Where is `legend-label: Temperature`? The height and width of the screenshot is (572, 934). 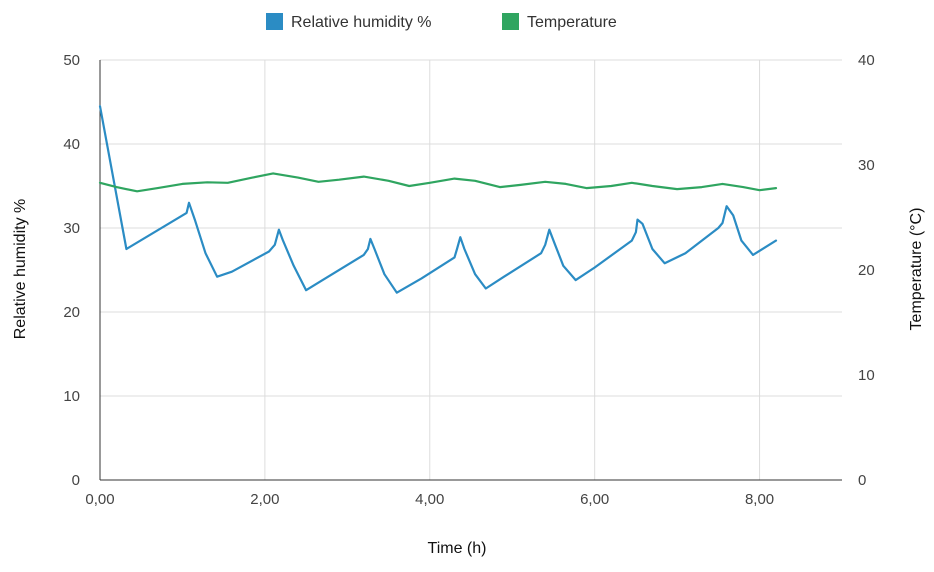 legend-label: Temperature is located at coordinates (572, 22).